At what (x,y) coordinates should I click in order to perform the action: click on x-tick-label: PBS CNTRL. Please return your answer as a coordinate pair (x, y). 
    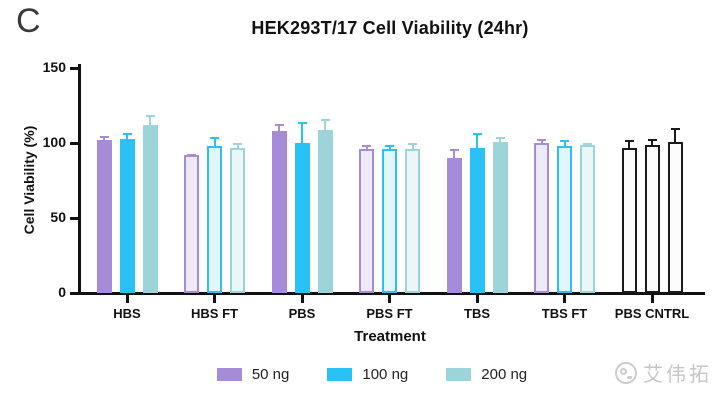
    Looking at the image, I should click on (652, 313).